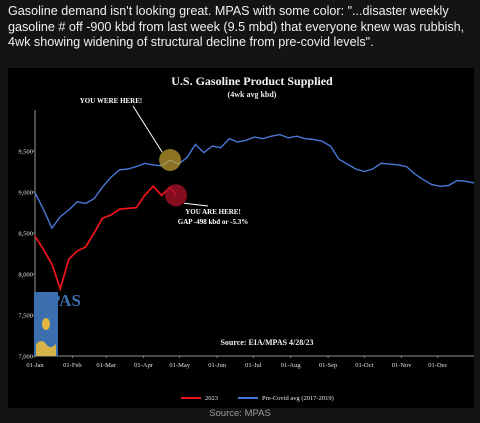 The width and height of the screenshot is (480, 423). What do you see at coordinates (111, 101) in the screenshot?
I see `annotation-you-were-here: YOU WERE HERE!` at bounding box center [111, 101].